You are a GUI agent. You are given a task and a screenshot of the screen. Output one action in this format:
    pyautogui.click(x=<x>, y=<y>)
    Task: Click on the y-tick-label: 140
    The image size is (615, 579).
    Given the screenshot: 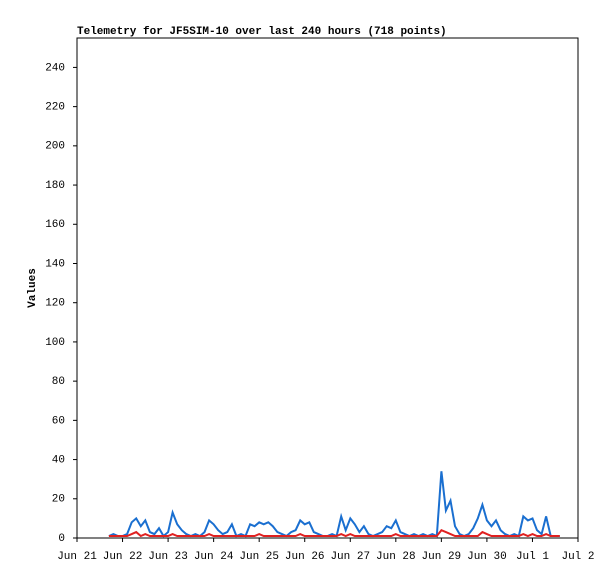 What is the action you would take?
    pyautogui.click(x=55, y=264)
    